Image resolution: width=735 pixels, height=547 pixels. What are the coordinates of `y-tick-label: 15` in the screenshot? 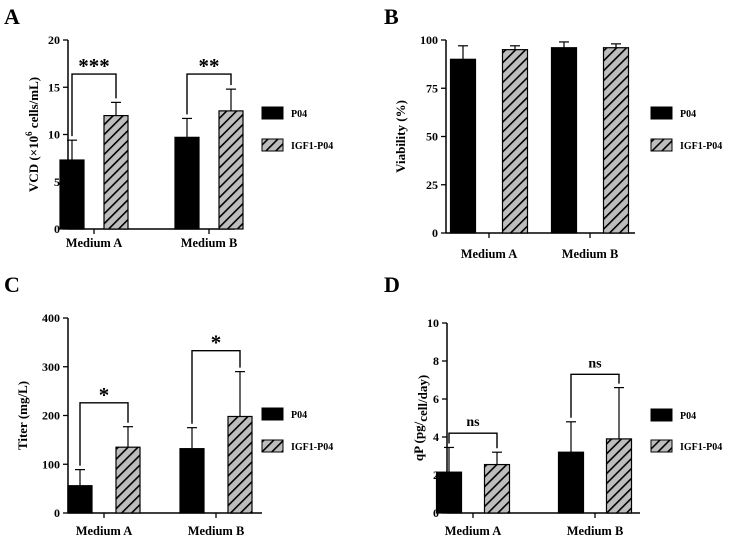 It's located at (54, 87).